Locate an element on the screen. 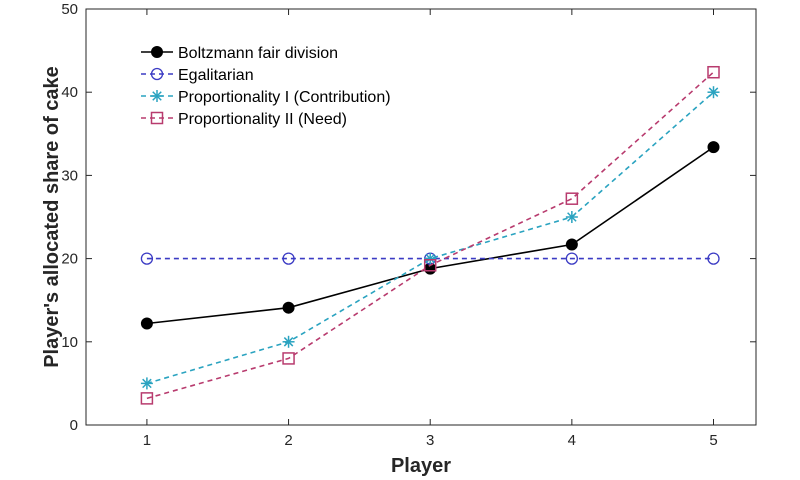 The width and height of the screenshot is (800, 480). legend-entry: Egalitarian is located at coordinates (197, 75).